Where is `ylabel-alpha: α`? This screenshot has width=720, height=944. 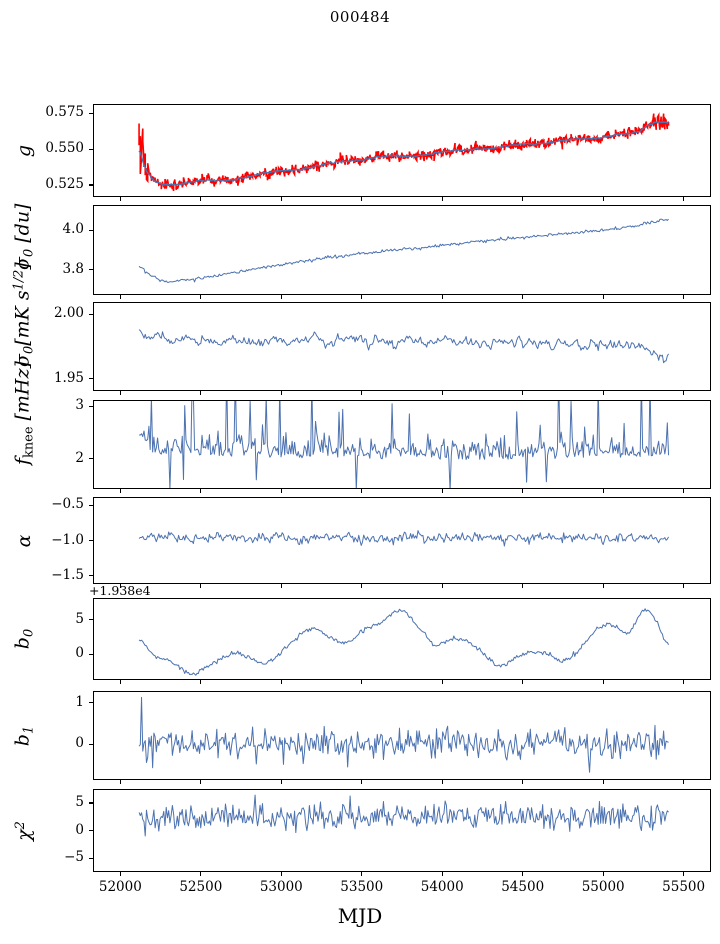 ylabel-alpha: α is located at coordinates (24, 540).